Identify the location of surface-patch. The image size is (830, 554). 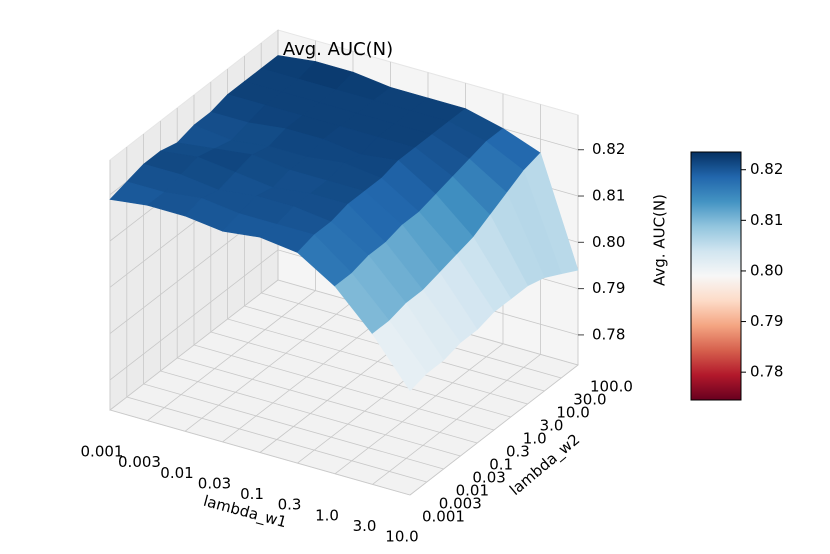
(400, 356).